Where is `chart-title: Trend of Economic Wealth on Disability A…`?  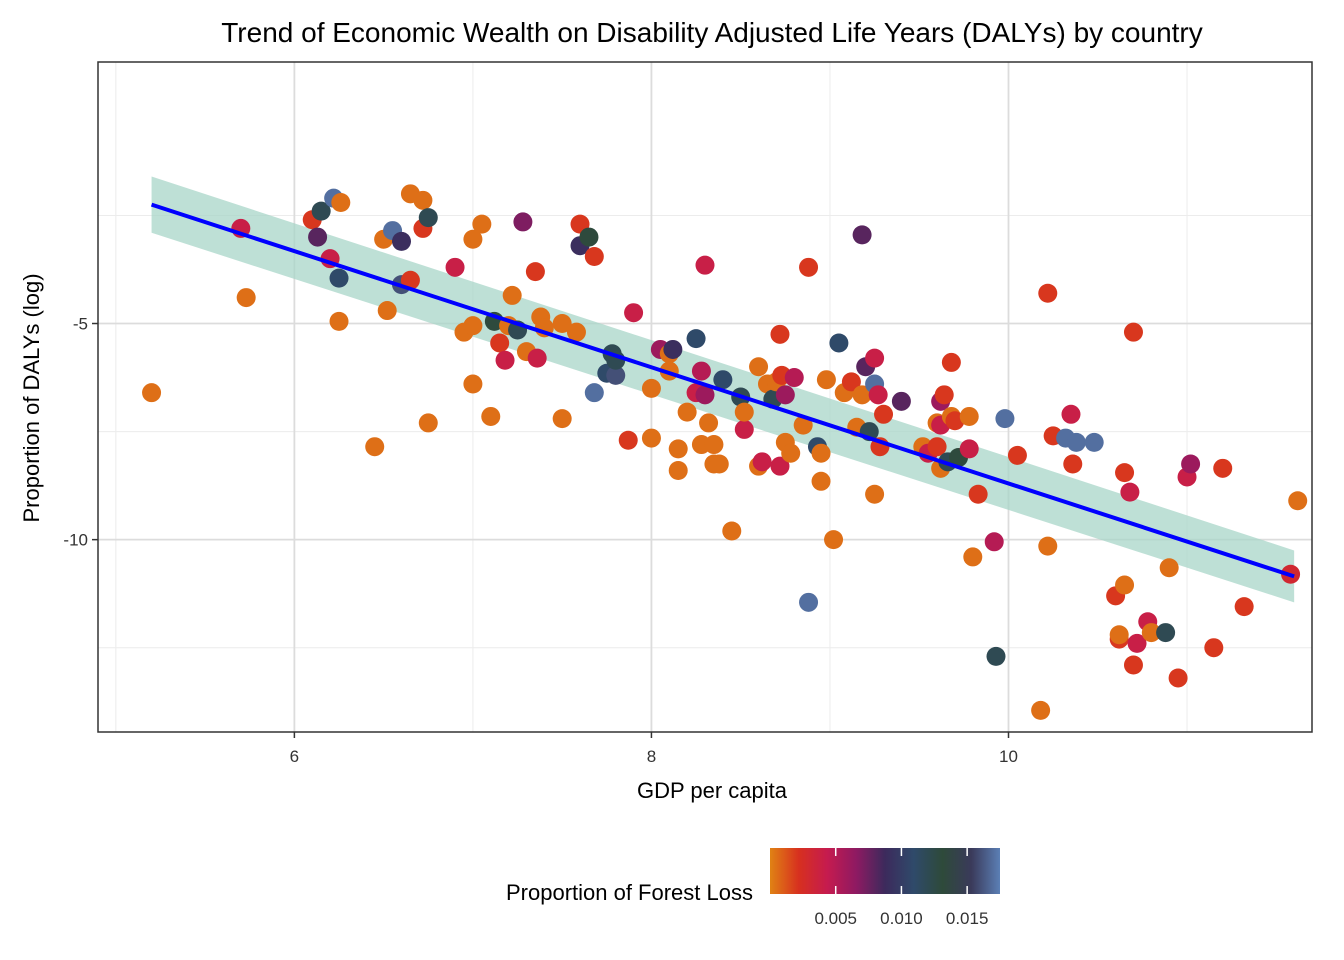
chart-title: Trend of Economic Wealth on Disability A… is located at coordinates (712, 32).